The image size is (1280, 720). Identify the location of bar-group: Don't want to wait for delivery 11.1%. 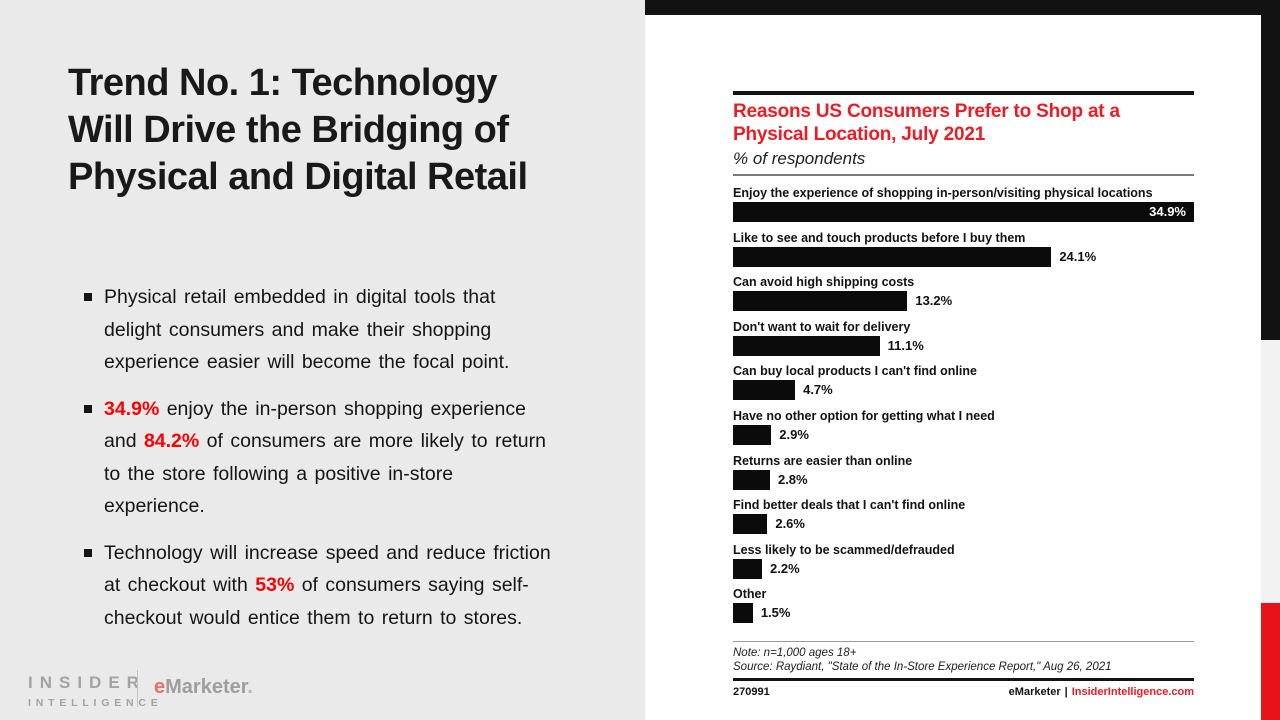
(963, 342).